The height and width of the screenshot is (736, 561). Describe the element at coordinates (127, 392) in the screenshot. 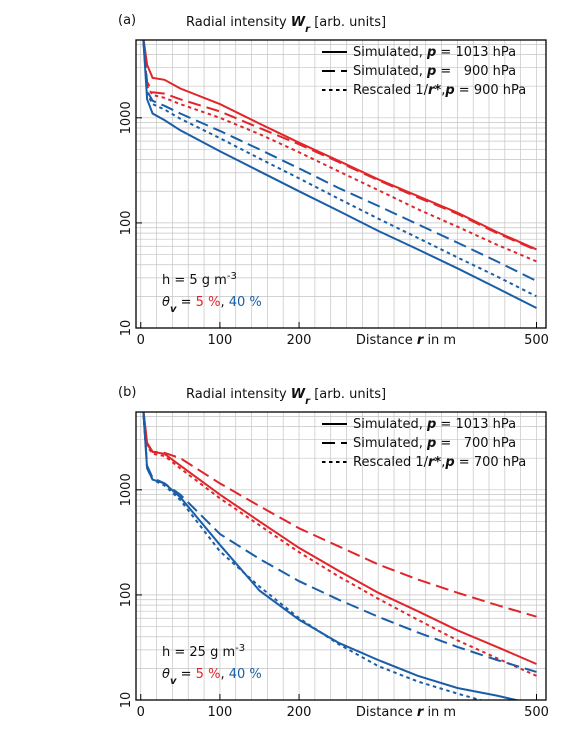

I see `panel-label: (b)` at that location.